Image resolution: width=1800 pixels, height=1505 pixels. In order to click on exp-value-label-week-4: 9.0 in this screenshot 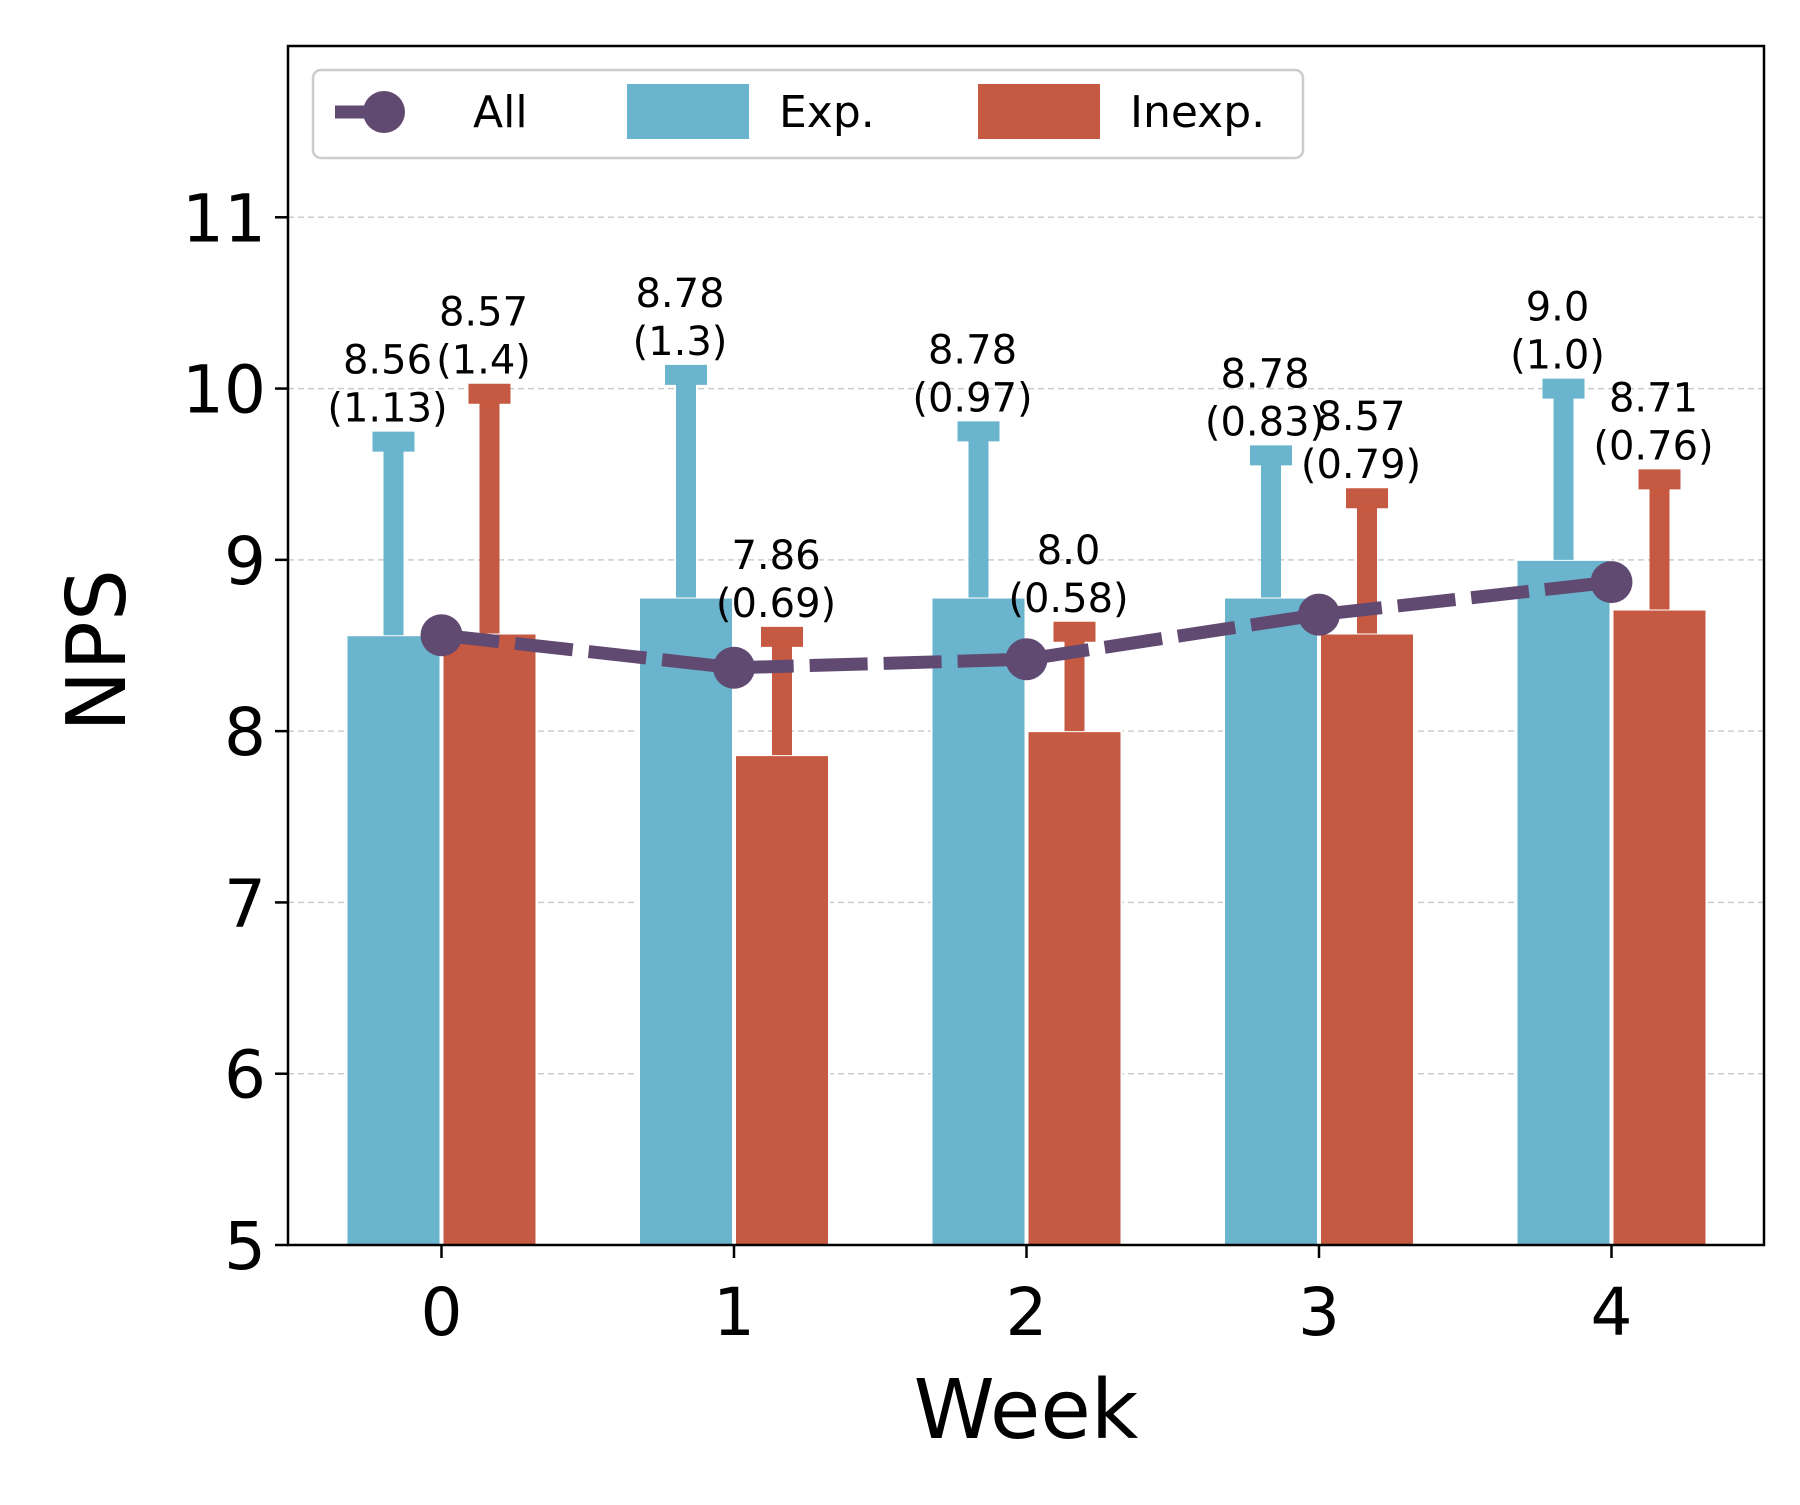, I will do `click(1558, 308)`.